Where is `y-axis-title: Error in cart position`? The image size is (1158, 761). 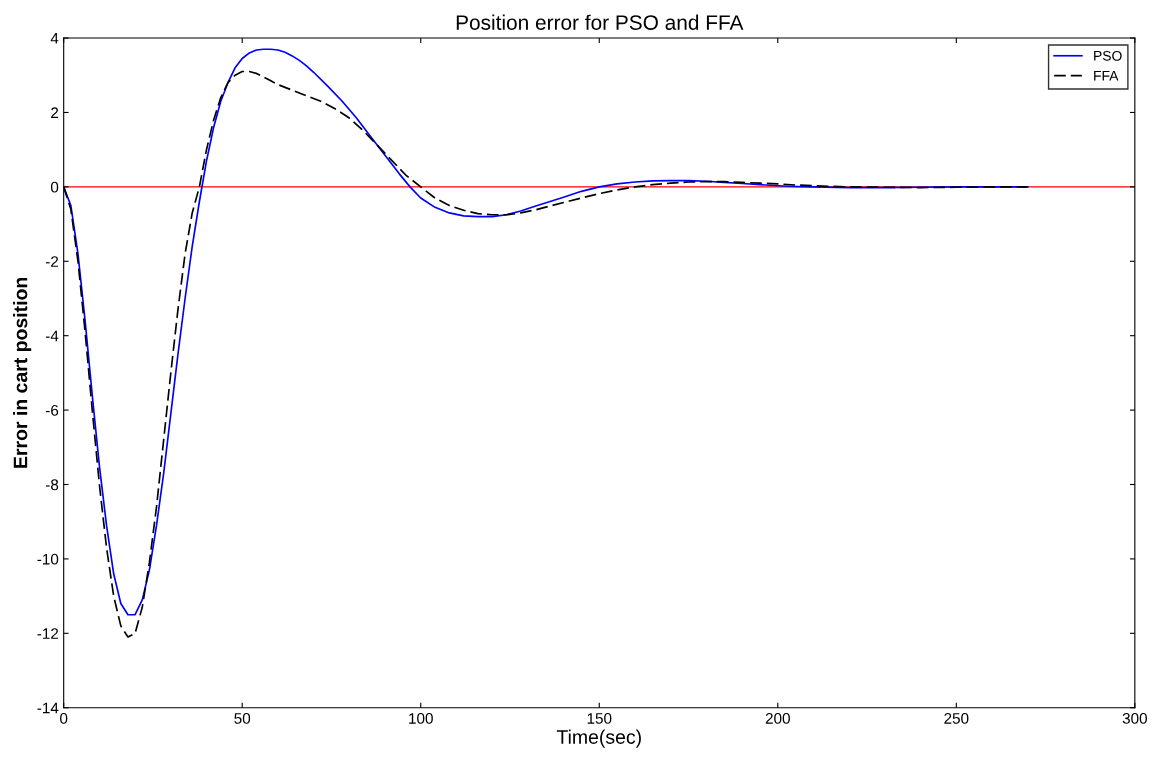 y-axis-title: Error in cart position is located at coordinates (22, 372).